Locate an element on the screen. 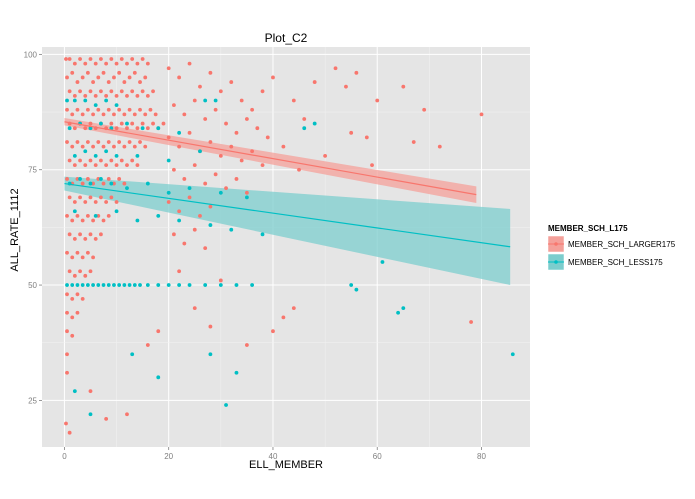 Image resolution: width=695 pixels, height=499 pixels. legend-keys: MEMBER_SCH_LARGER175 MEMBER_SCH_LESS175 is located at coordinates (611, 253).